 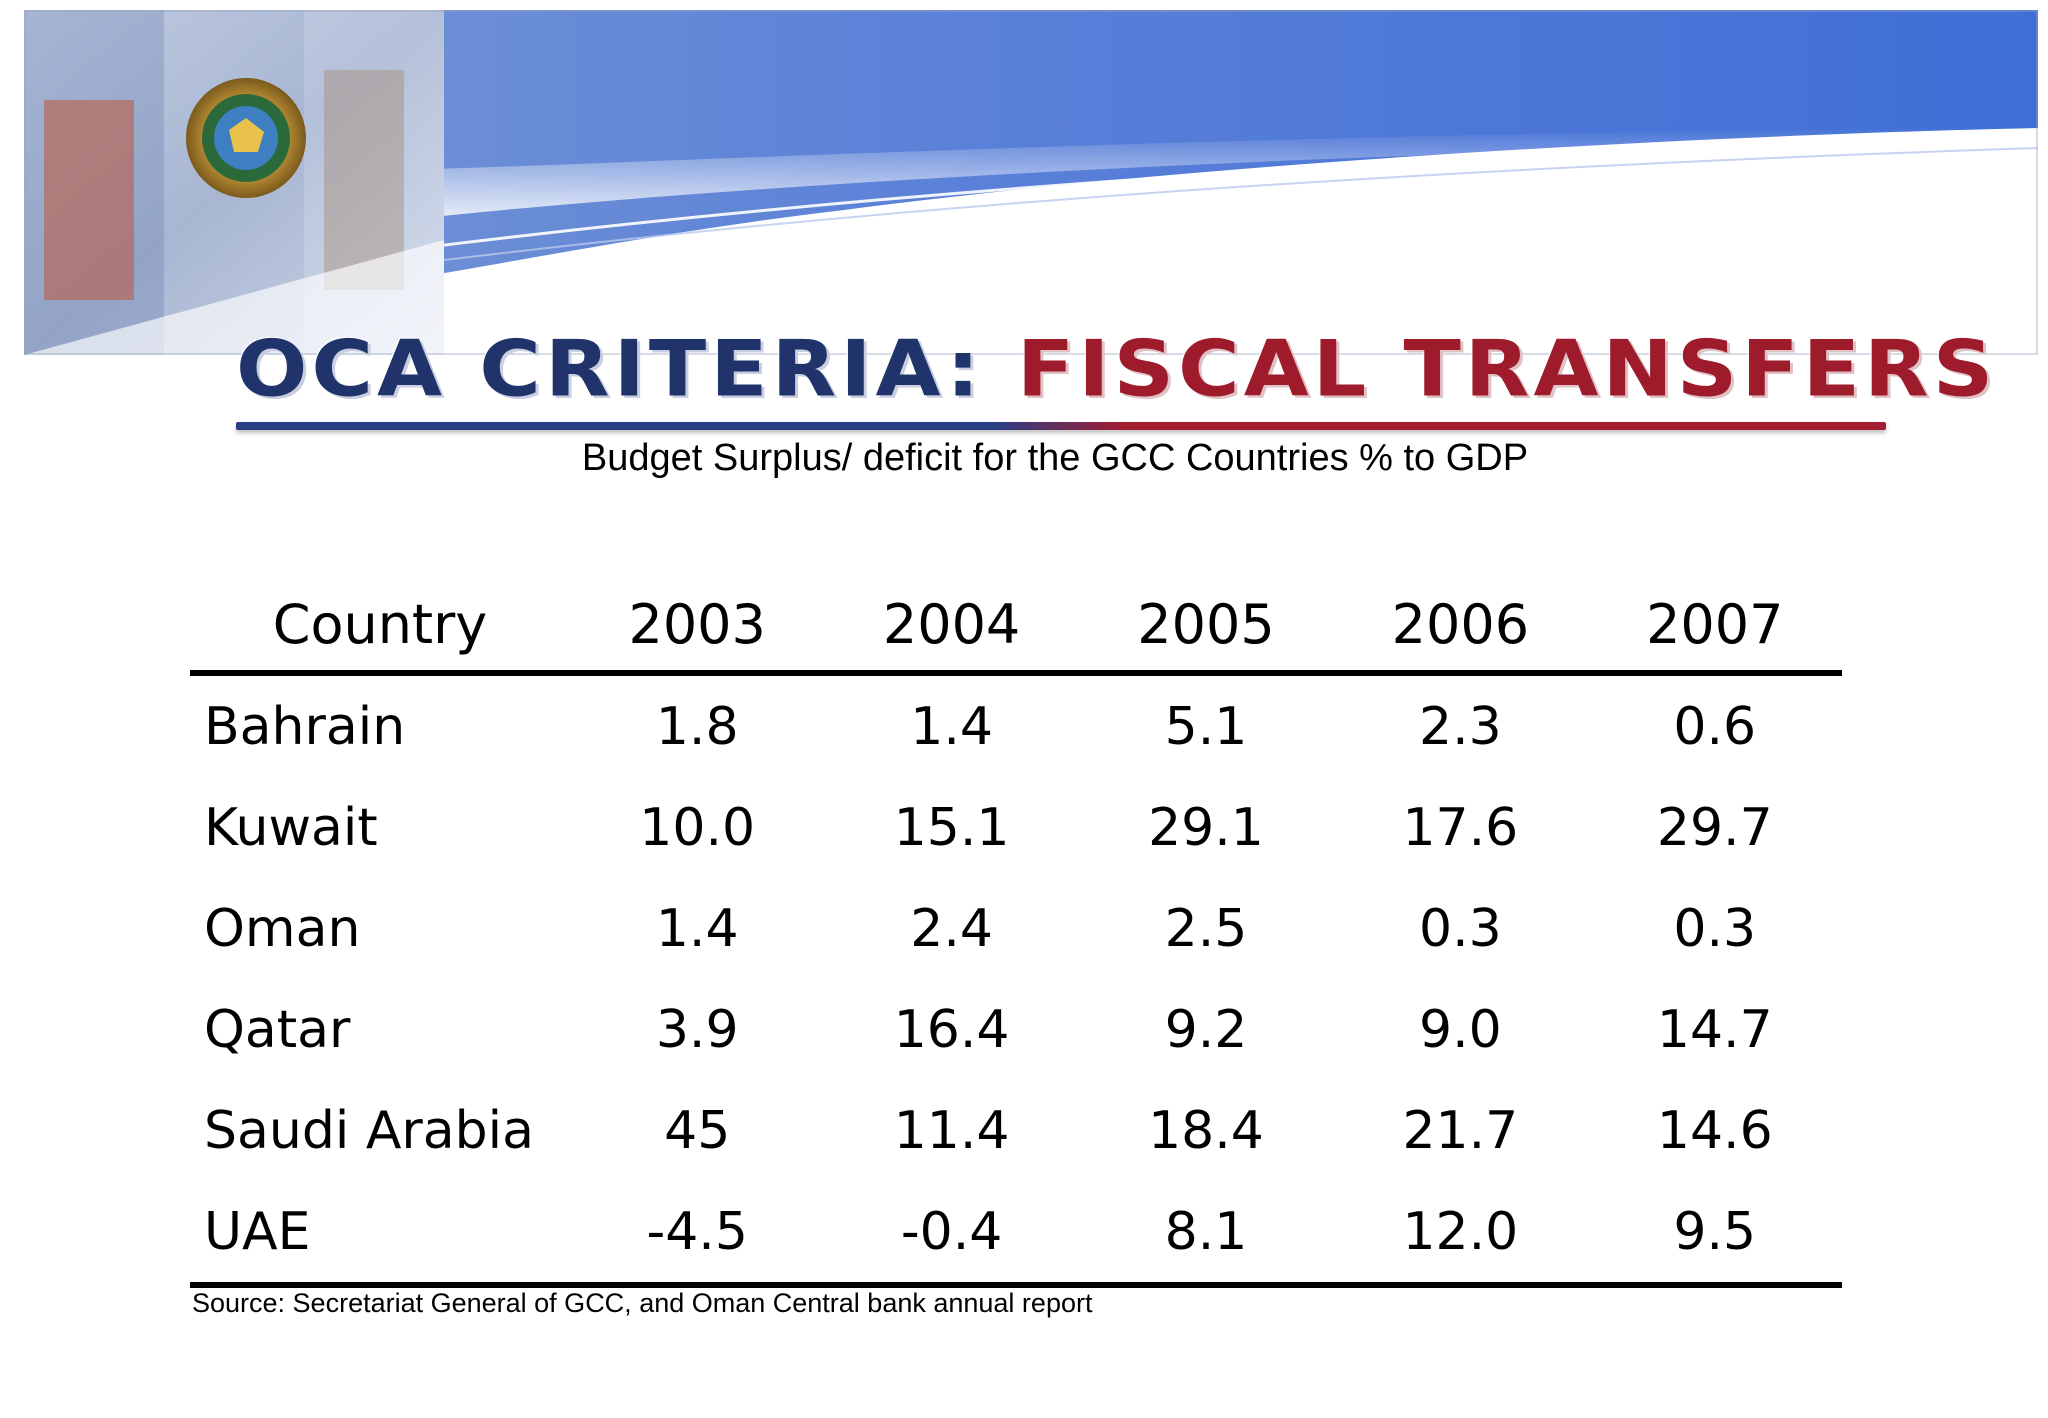 What do you see at coordinates (1714, 827) in the screenshot?
I see `cell-value: 29.7` at bounding box center [1714, 827].